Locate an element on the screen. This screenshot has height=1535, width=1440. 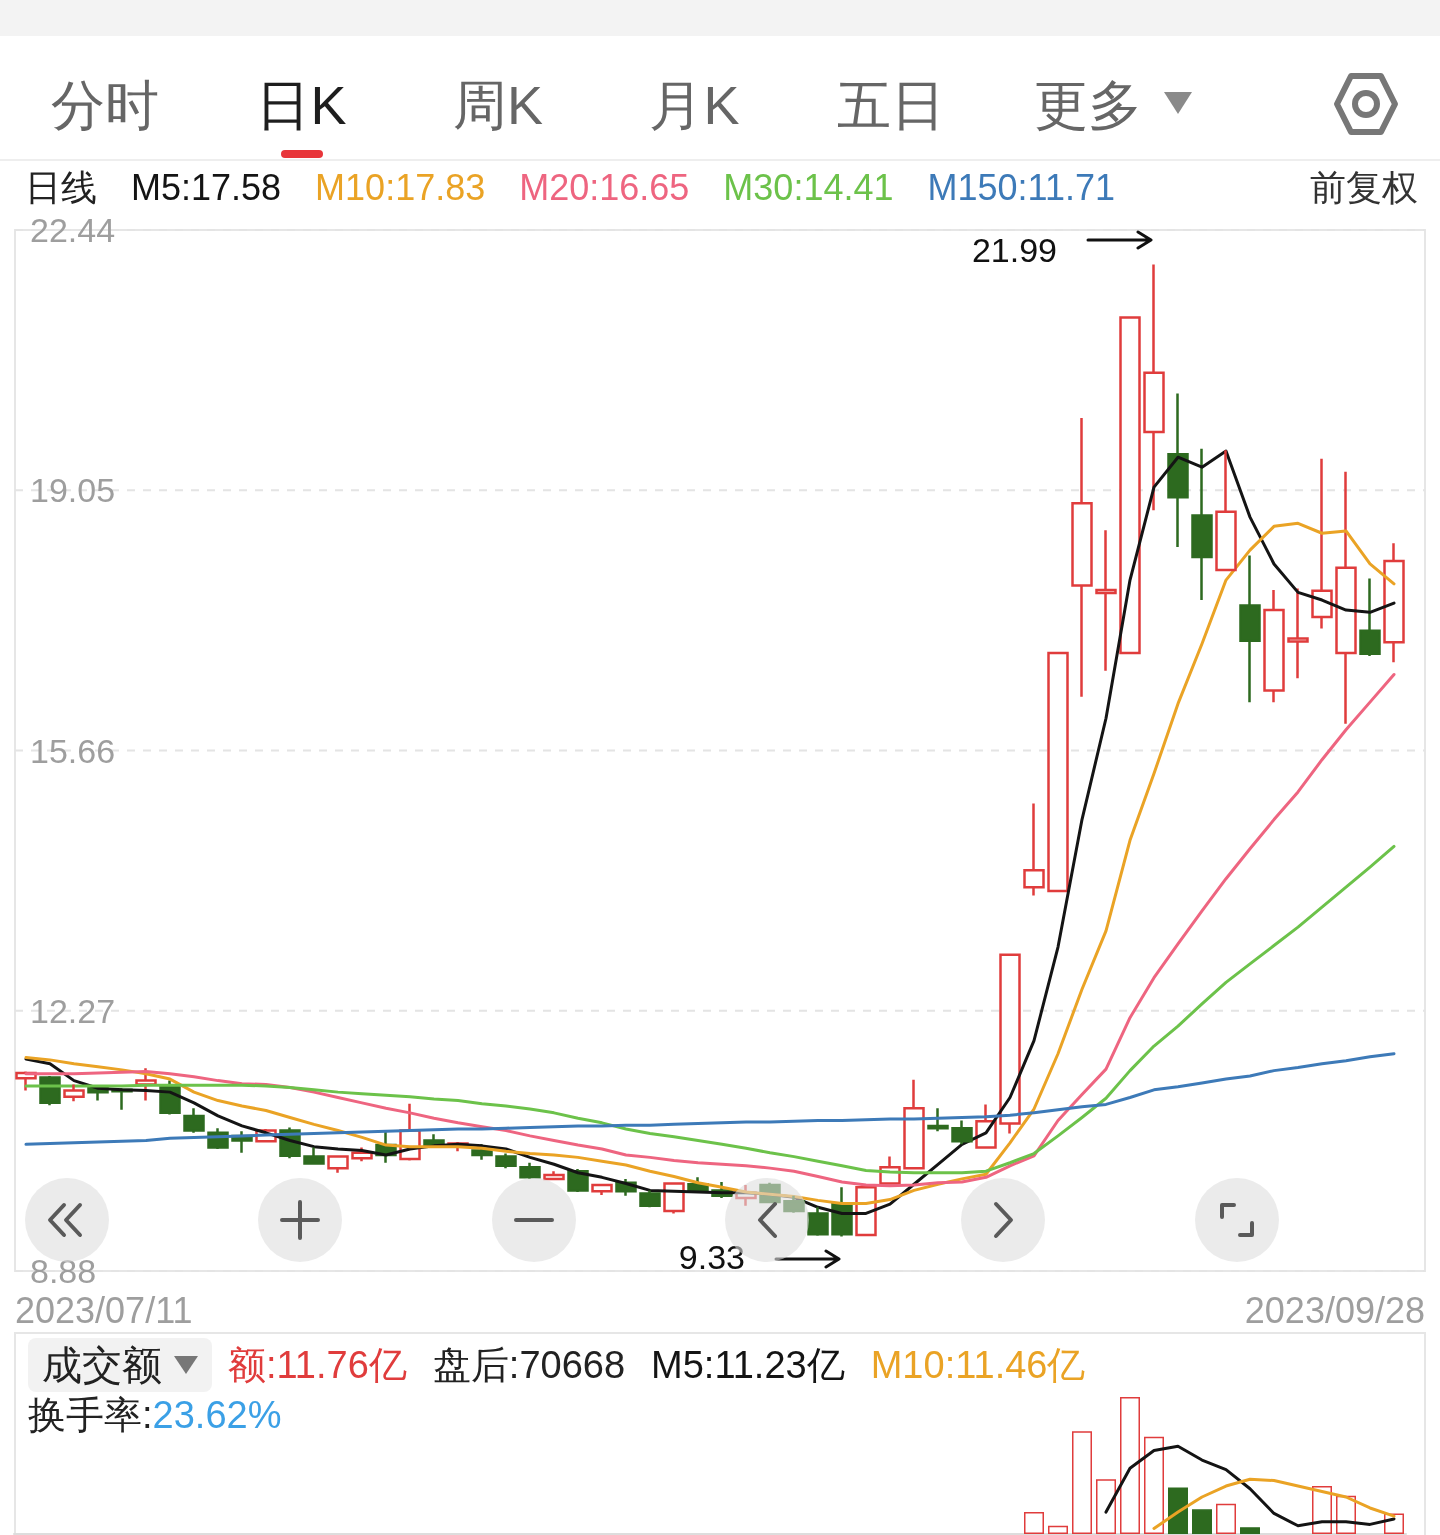
dropdown-button: 成交额 is located at coordinates (120, 1365).